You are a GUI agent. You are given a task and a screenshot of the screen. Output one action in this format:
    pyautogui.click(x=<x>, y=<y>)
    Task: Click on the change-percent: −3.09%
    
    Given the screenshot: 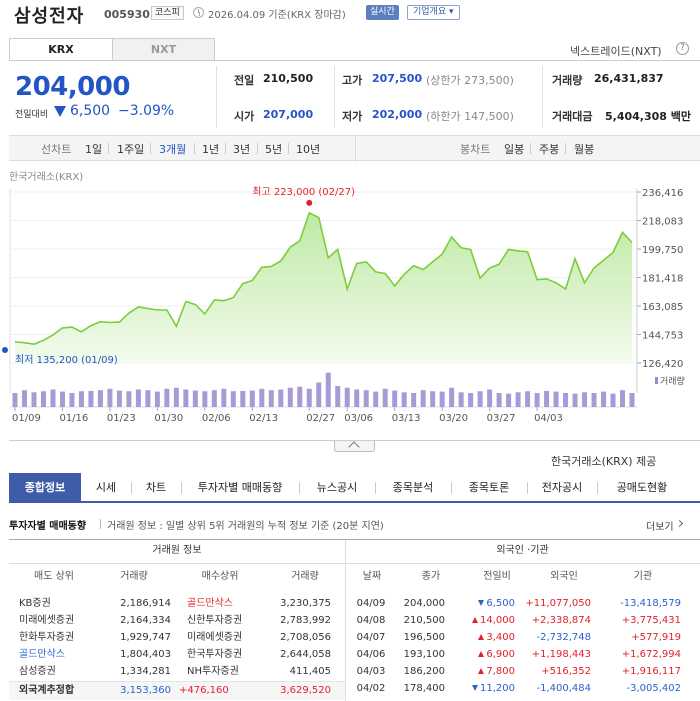 What is the action you would take?
    pyautogui.click(x=146, y=111)
    